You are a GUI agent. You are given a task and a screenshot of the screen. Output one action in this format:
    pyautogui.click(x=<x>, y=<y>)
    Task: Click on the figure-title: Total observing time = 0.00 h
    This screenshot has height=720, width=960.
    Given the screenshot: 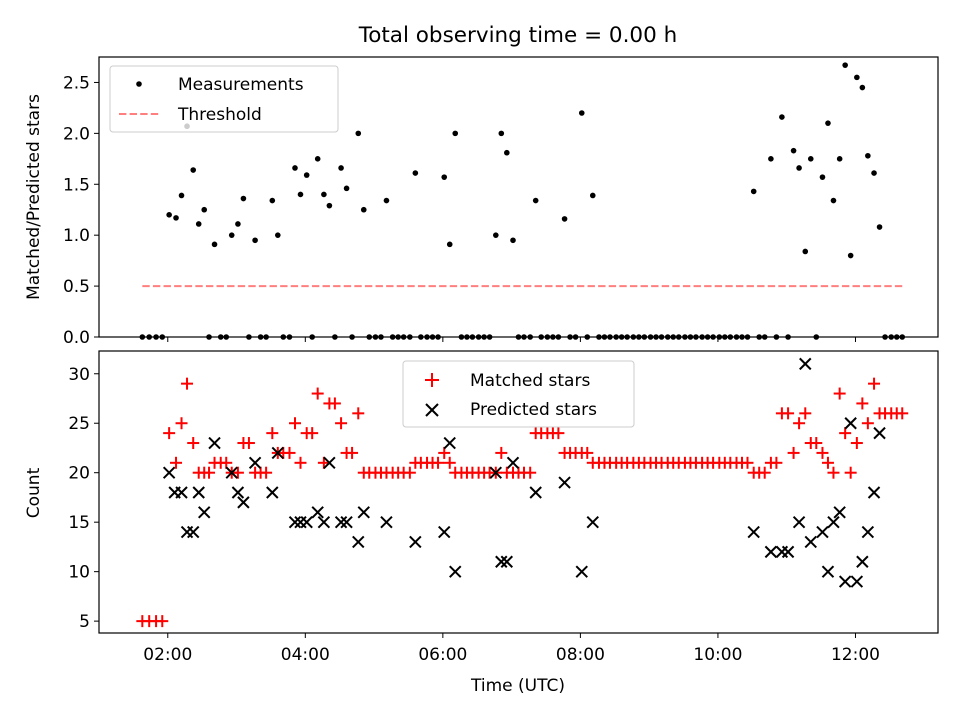 What is the action you would take?
    pyautogui.click(x=518, y=35)
    